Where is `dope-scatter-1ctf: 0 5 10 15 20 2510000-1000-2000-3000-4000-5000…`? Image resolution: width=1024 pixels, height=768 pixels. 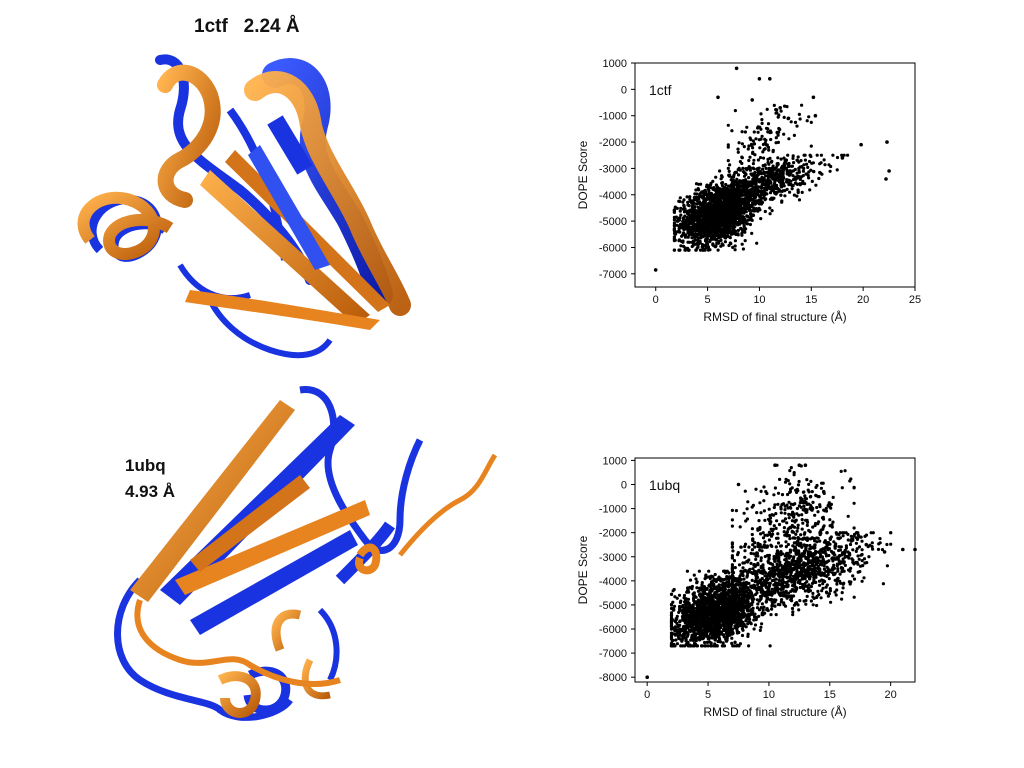
dope-scatter-1ctf: 0 5 10 15 20 2510000-1000-2000-3000-4000-5000… is located at coordinates (748, 191).